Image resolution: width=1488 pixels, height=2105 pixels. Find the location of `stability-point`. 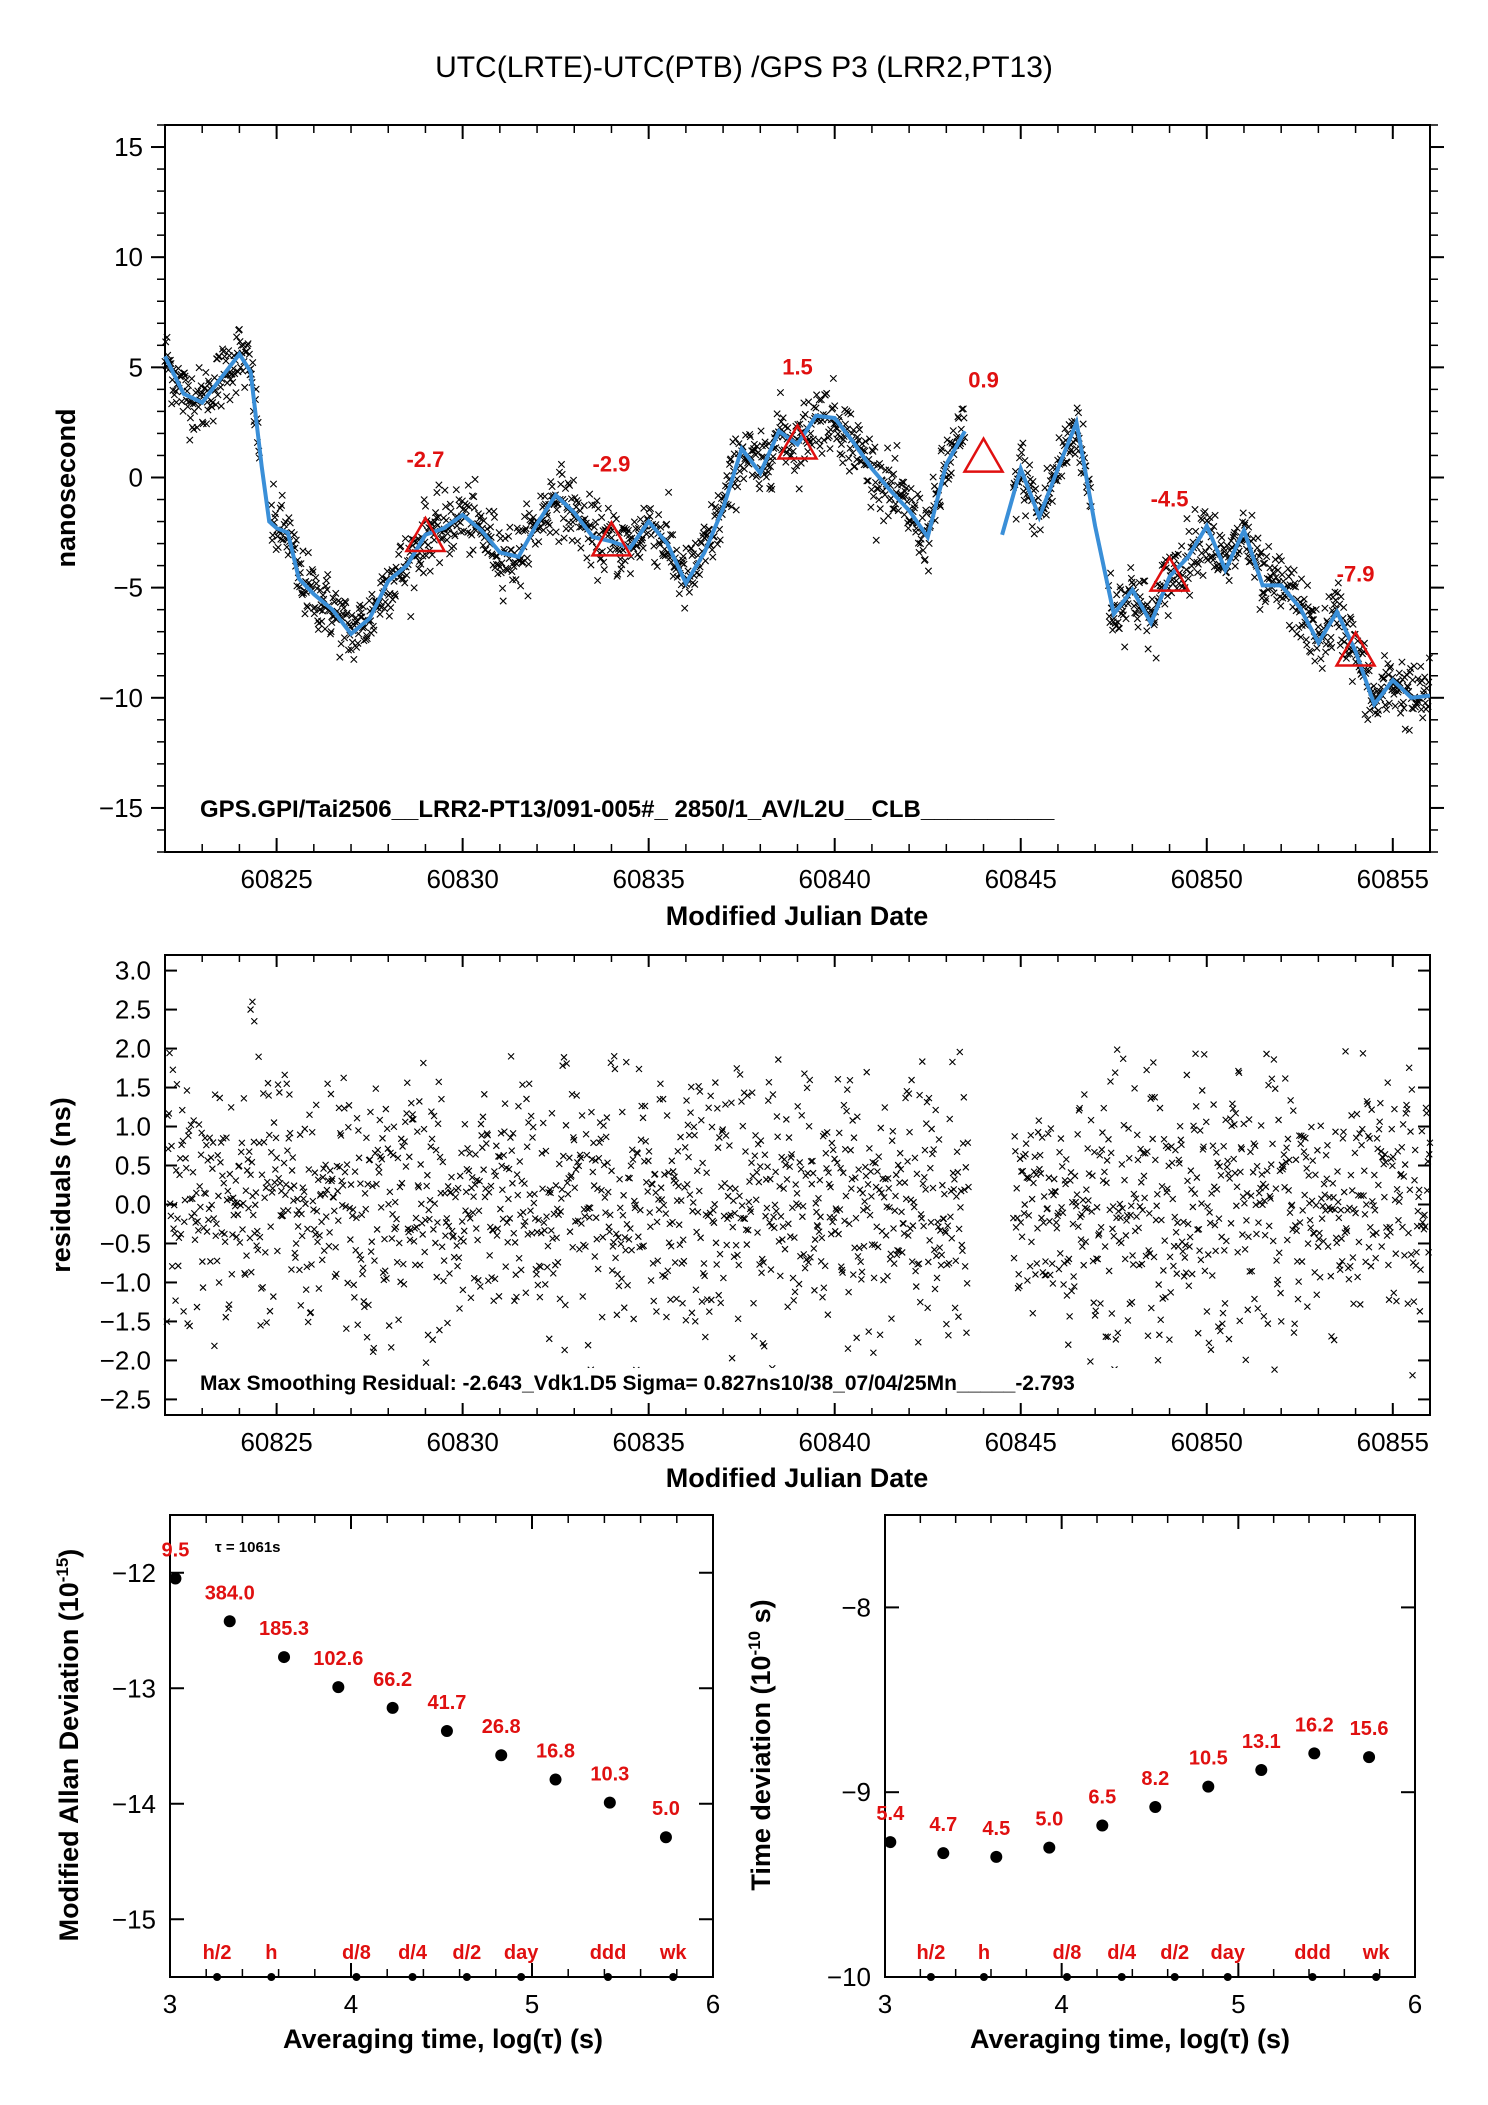

stability-point is located at coordinates (501, 1755).